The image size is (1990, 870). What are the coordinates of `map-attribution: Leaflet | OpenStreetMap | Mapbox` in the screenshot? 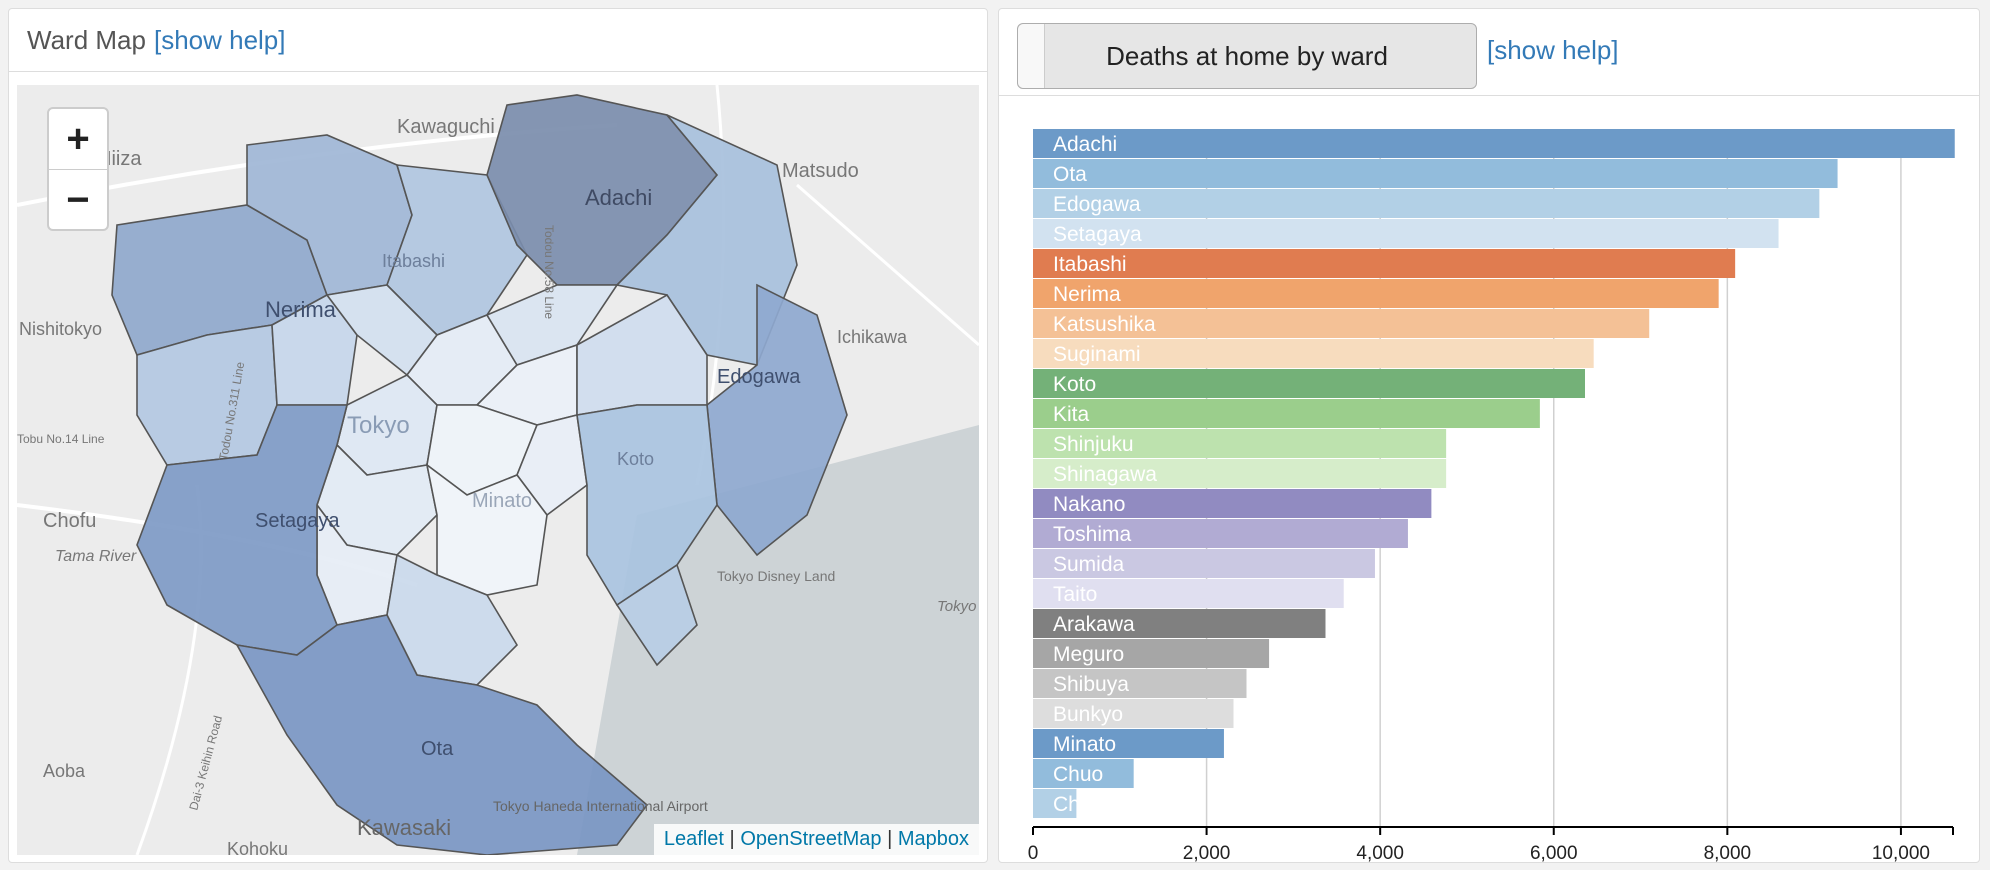 It's located at (816, 839).